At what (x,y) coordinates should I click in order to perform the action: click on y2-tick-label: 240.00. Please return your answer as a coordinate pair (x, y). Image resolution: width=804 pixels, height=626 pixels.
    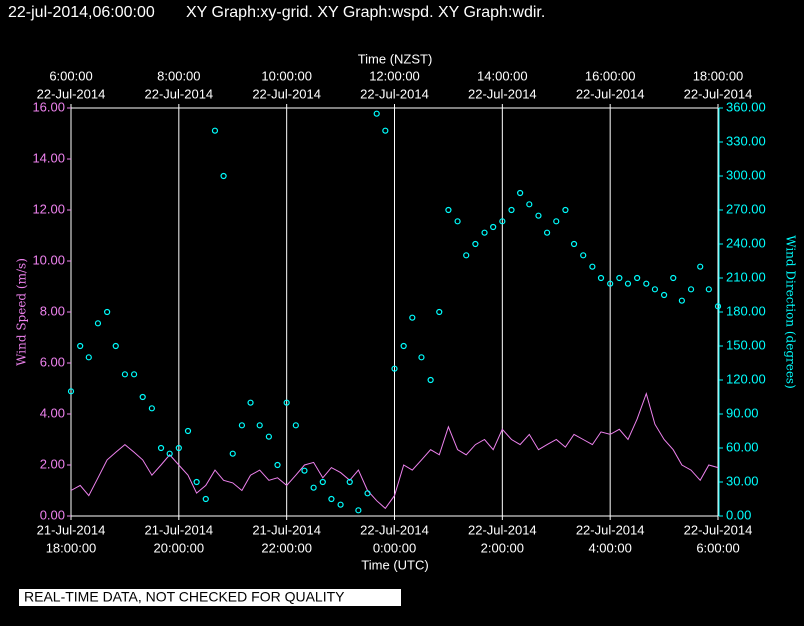
    Looking at the image, I should click on (746, 242).